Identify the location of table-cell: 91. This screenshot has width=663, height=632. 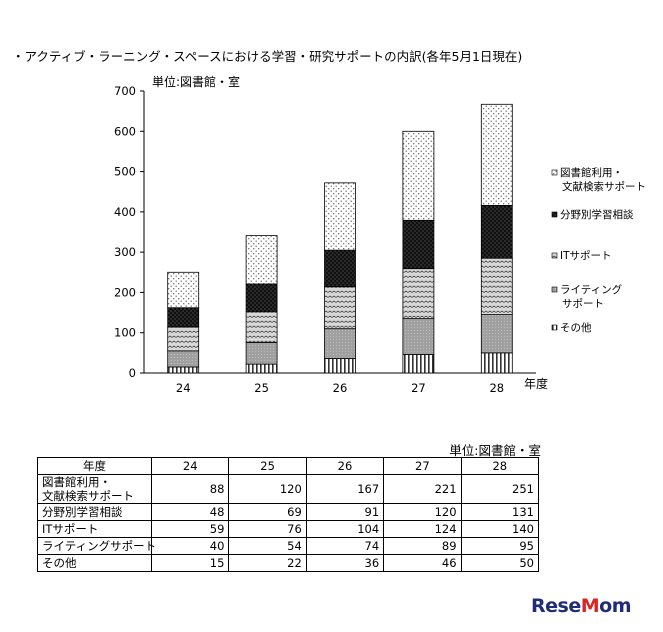
(345, 512).